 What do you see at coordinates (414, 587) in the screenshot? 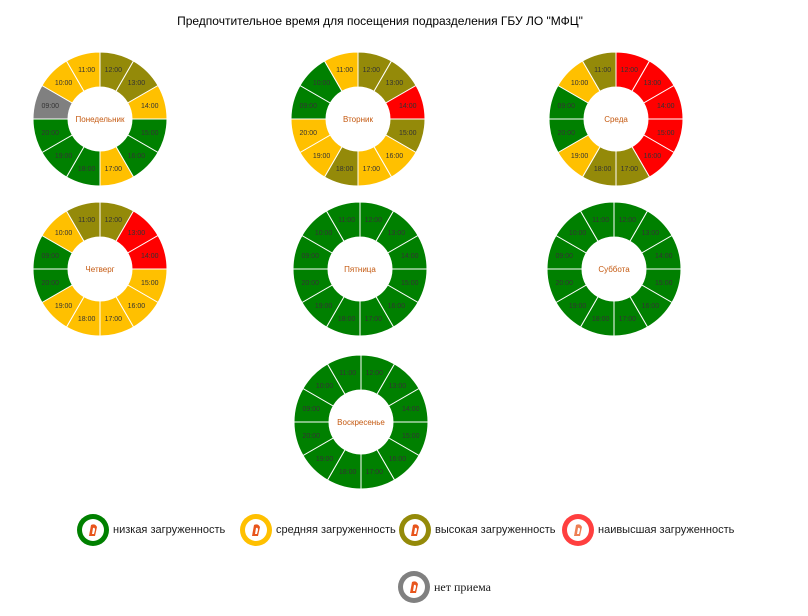
I see `legend-closed-icon` at bounding box center [414, 587].